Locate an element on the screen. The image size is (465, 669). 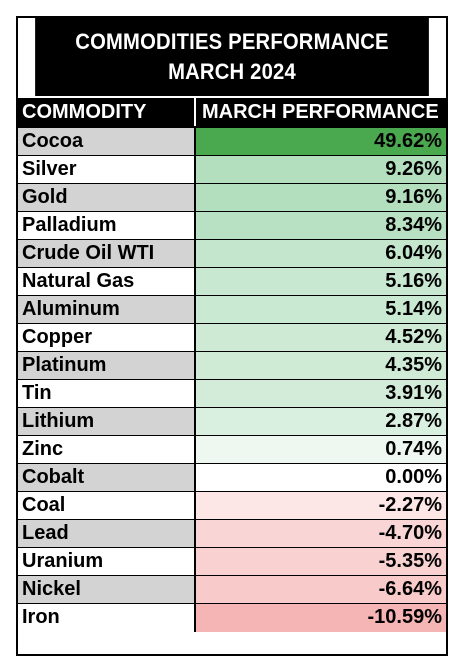
commodity-name: Iron is located at coordinates (107, 618).